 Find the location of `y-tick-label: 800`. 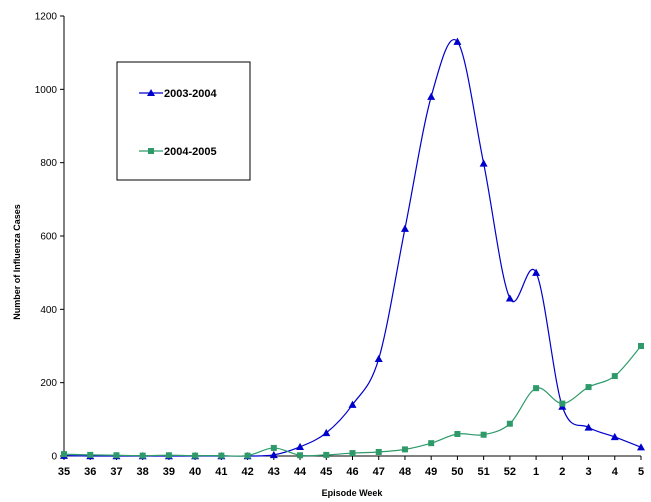

y-tick-label: 800 is located at coordinates (48, 163).